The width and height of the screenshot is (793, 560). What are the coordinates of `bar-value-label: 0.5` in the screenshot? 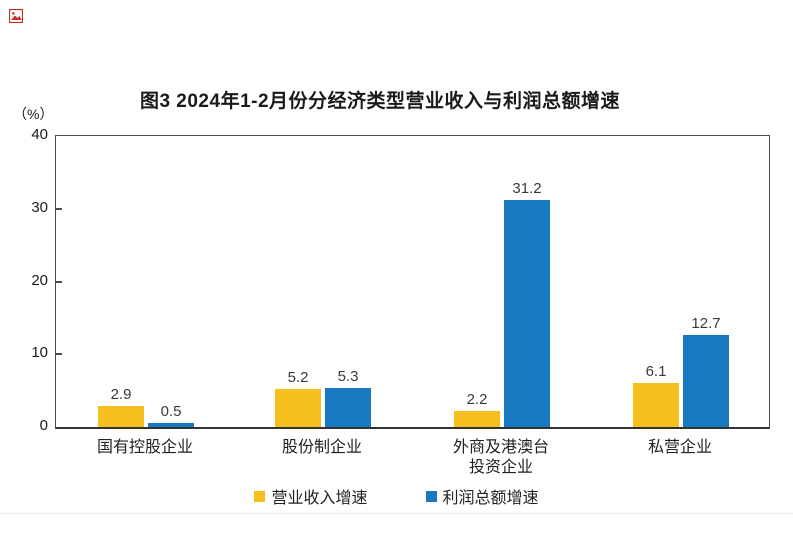 It's located at (171, 412).